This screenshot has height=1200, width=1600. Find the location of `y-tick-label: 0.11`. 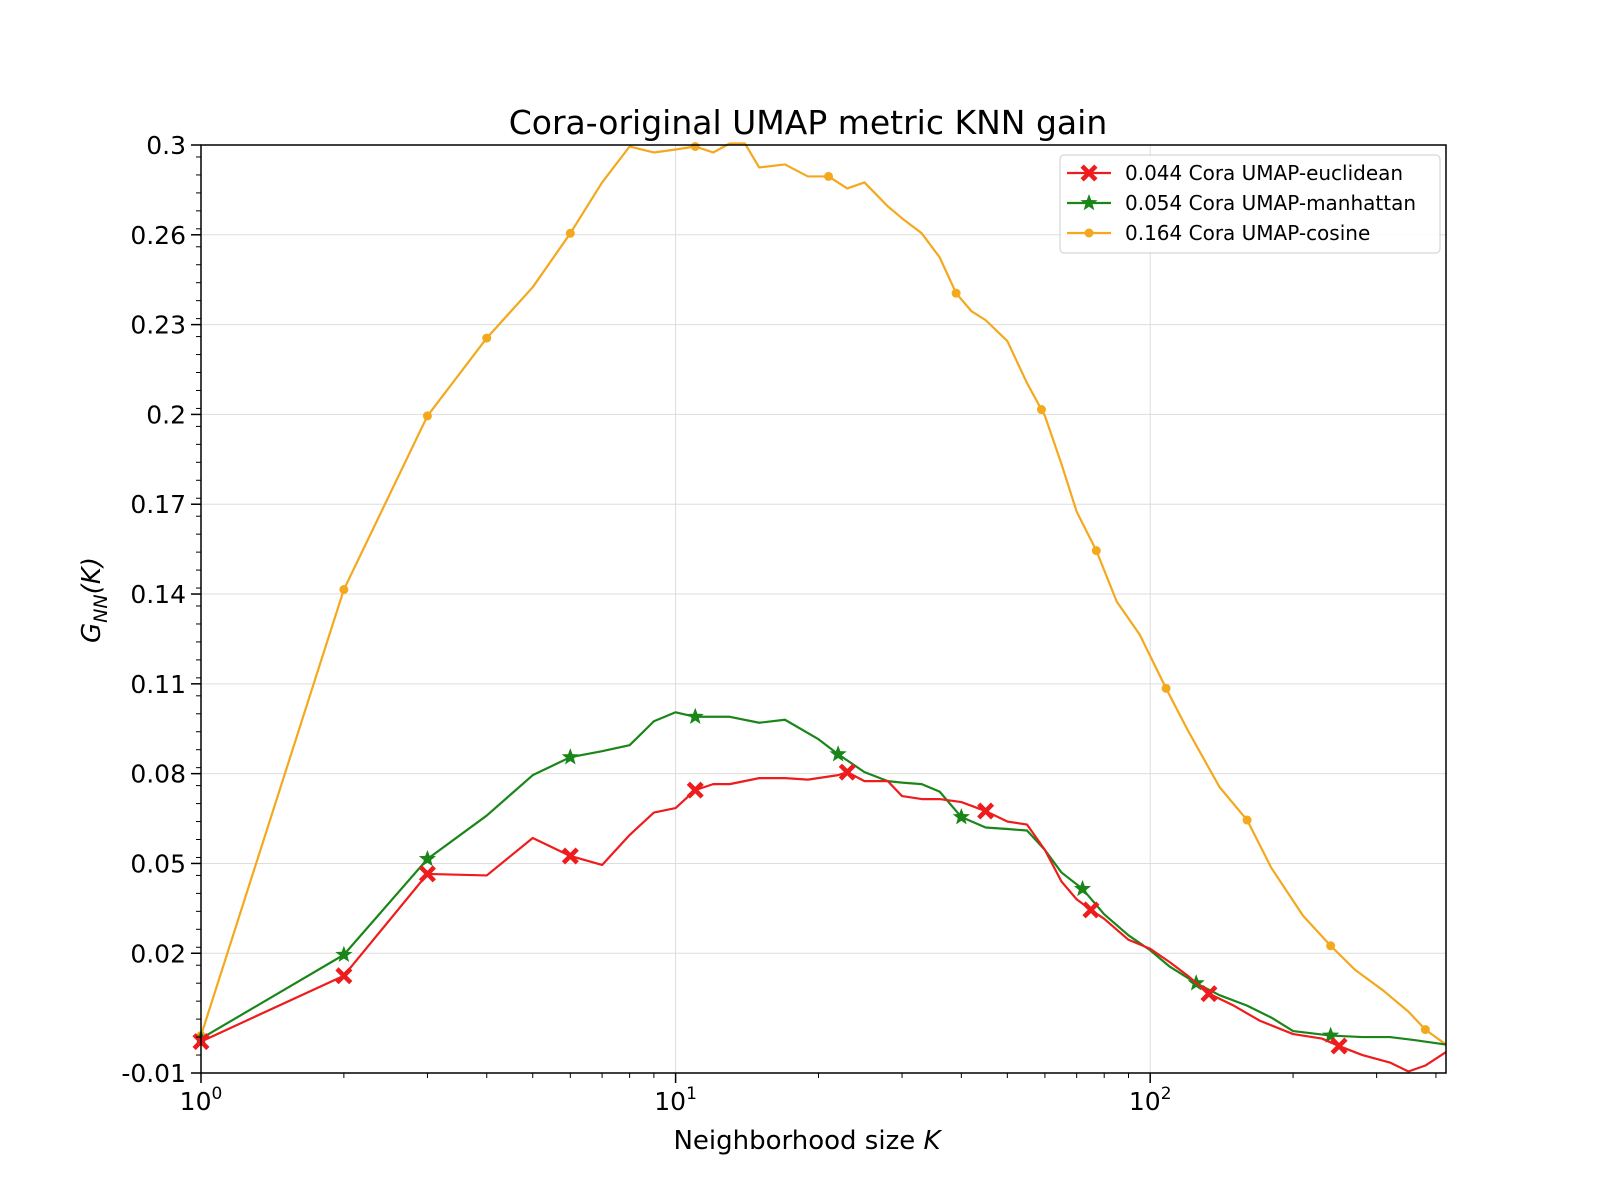

y-tick-label: 0.11 is located at coordinates (158, 684).